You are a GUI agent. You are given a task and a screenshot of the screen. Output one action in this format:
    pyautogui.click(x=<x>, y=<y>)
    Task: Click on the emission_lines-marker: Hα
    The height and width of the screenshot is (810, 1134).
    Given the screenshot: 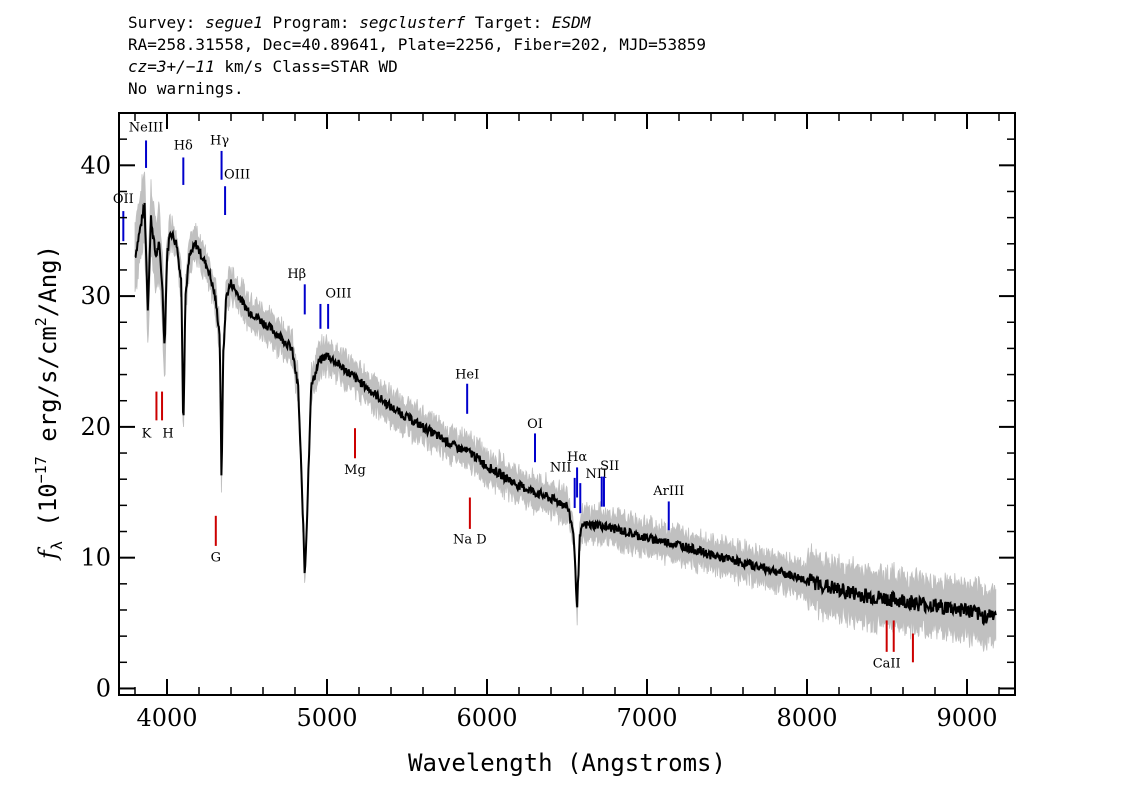 What is the action you would take?
    pyautogui.click(x=577, y=474)
    